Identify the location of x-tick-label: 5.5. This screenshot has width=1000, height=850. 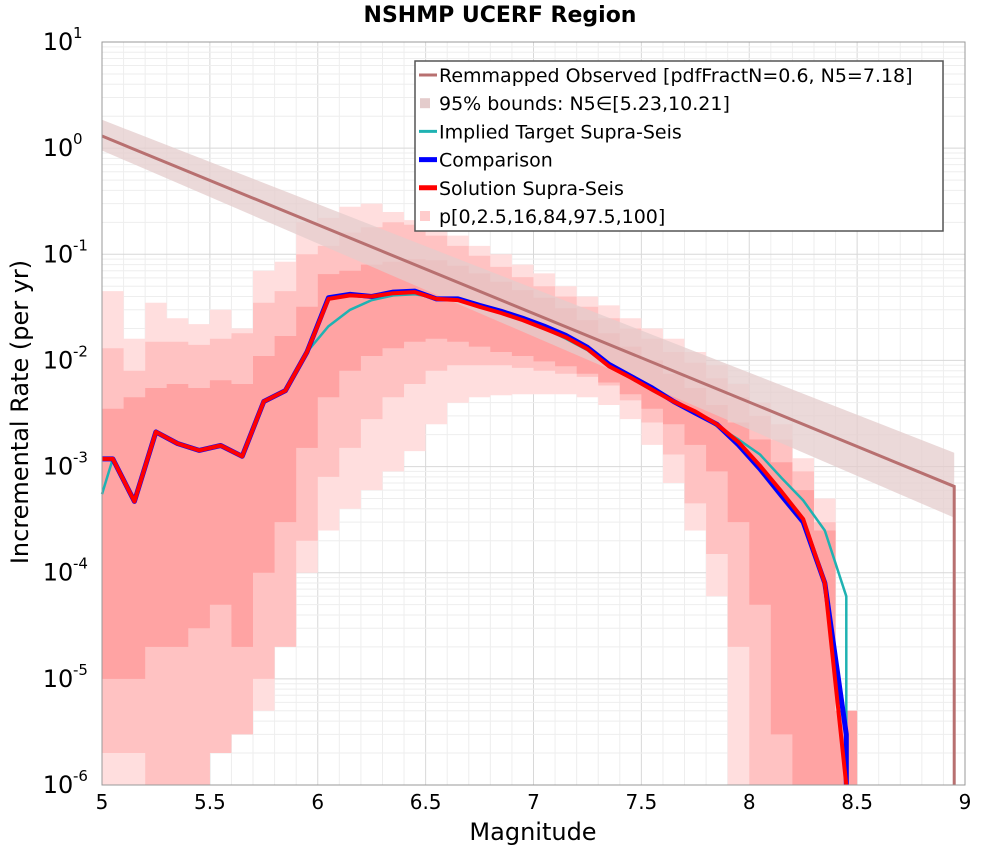
(210, 802).